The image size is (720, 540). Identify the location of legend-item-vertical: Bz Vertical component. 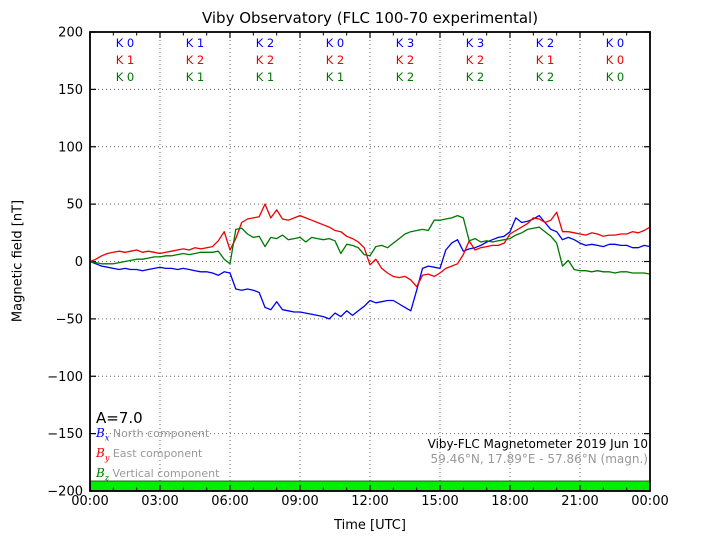
(157, 476).